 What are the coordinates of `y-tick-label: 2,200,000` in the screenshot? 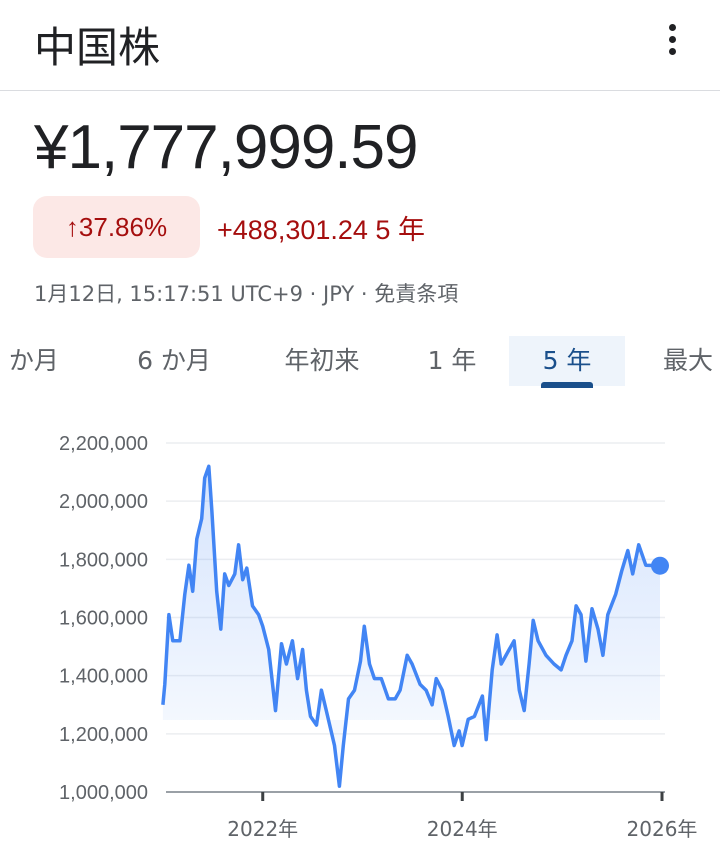 It's located at (103, 444).